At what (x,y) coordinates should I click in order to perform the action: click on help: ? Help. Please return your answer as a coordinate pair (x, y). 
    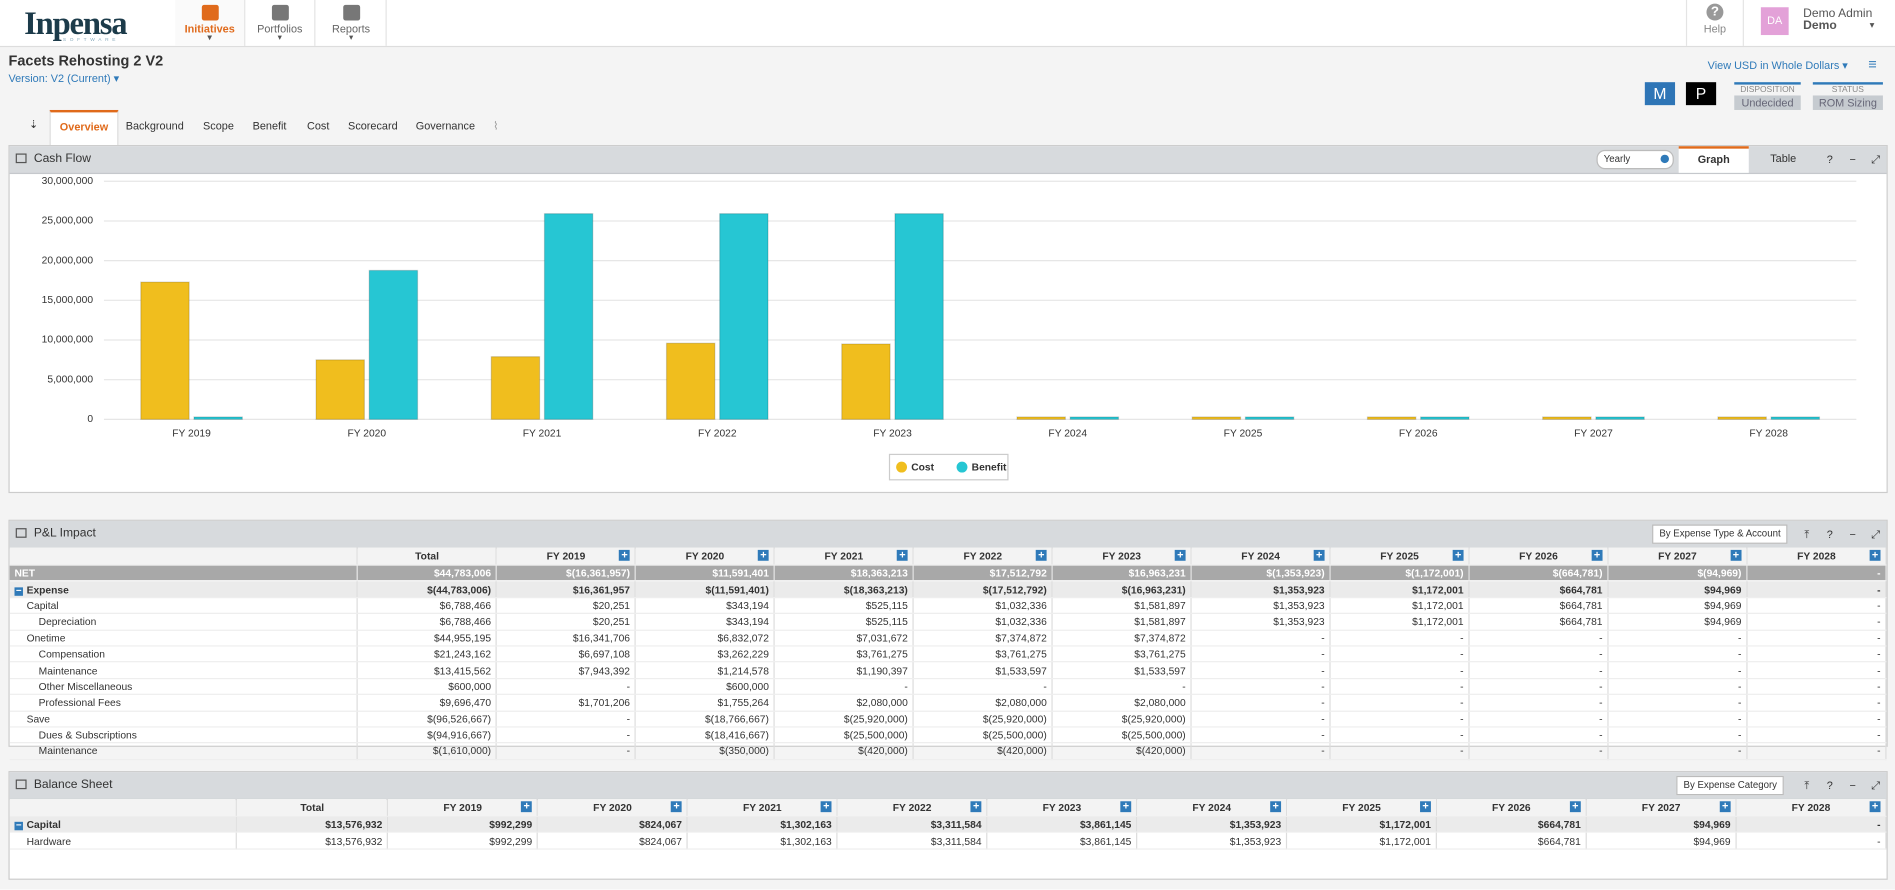
    Looking at the image, I should click on (1714, 23).